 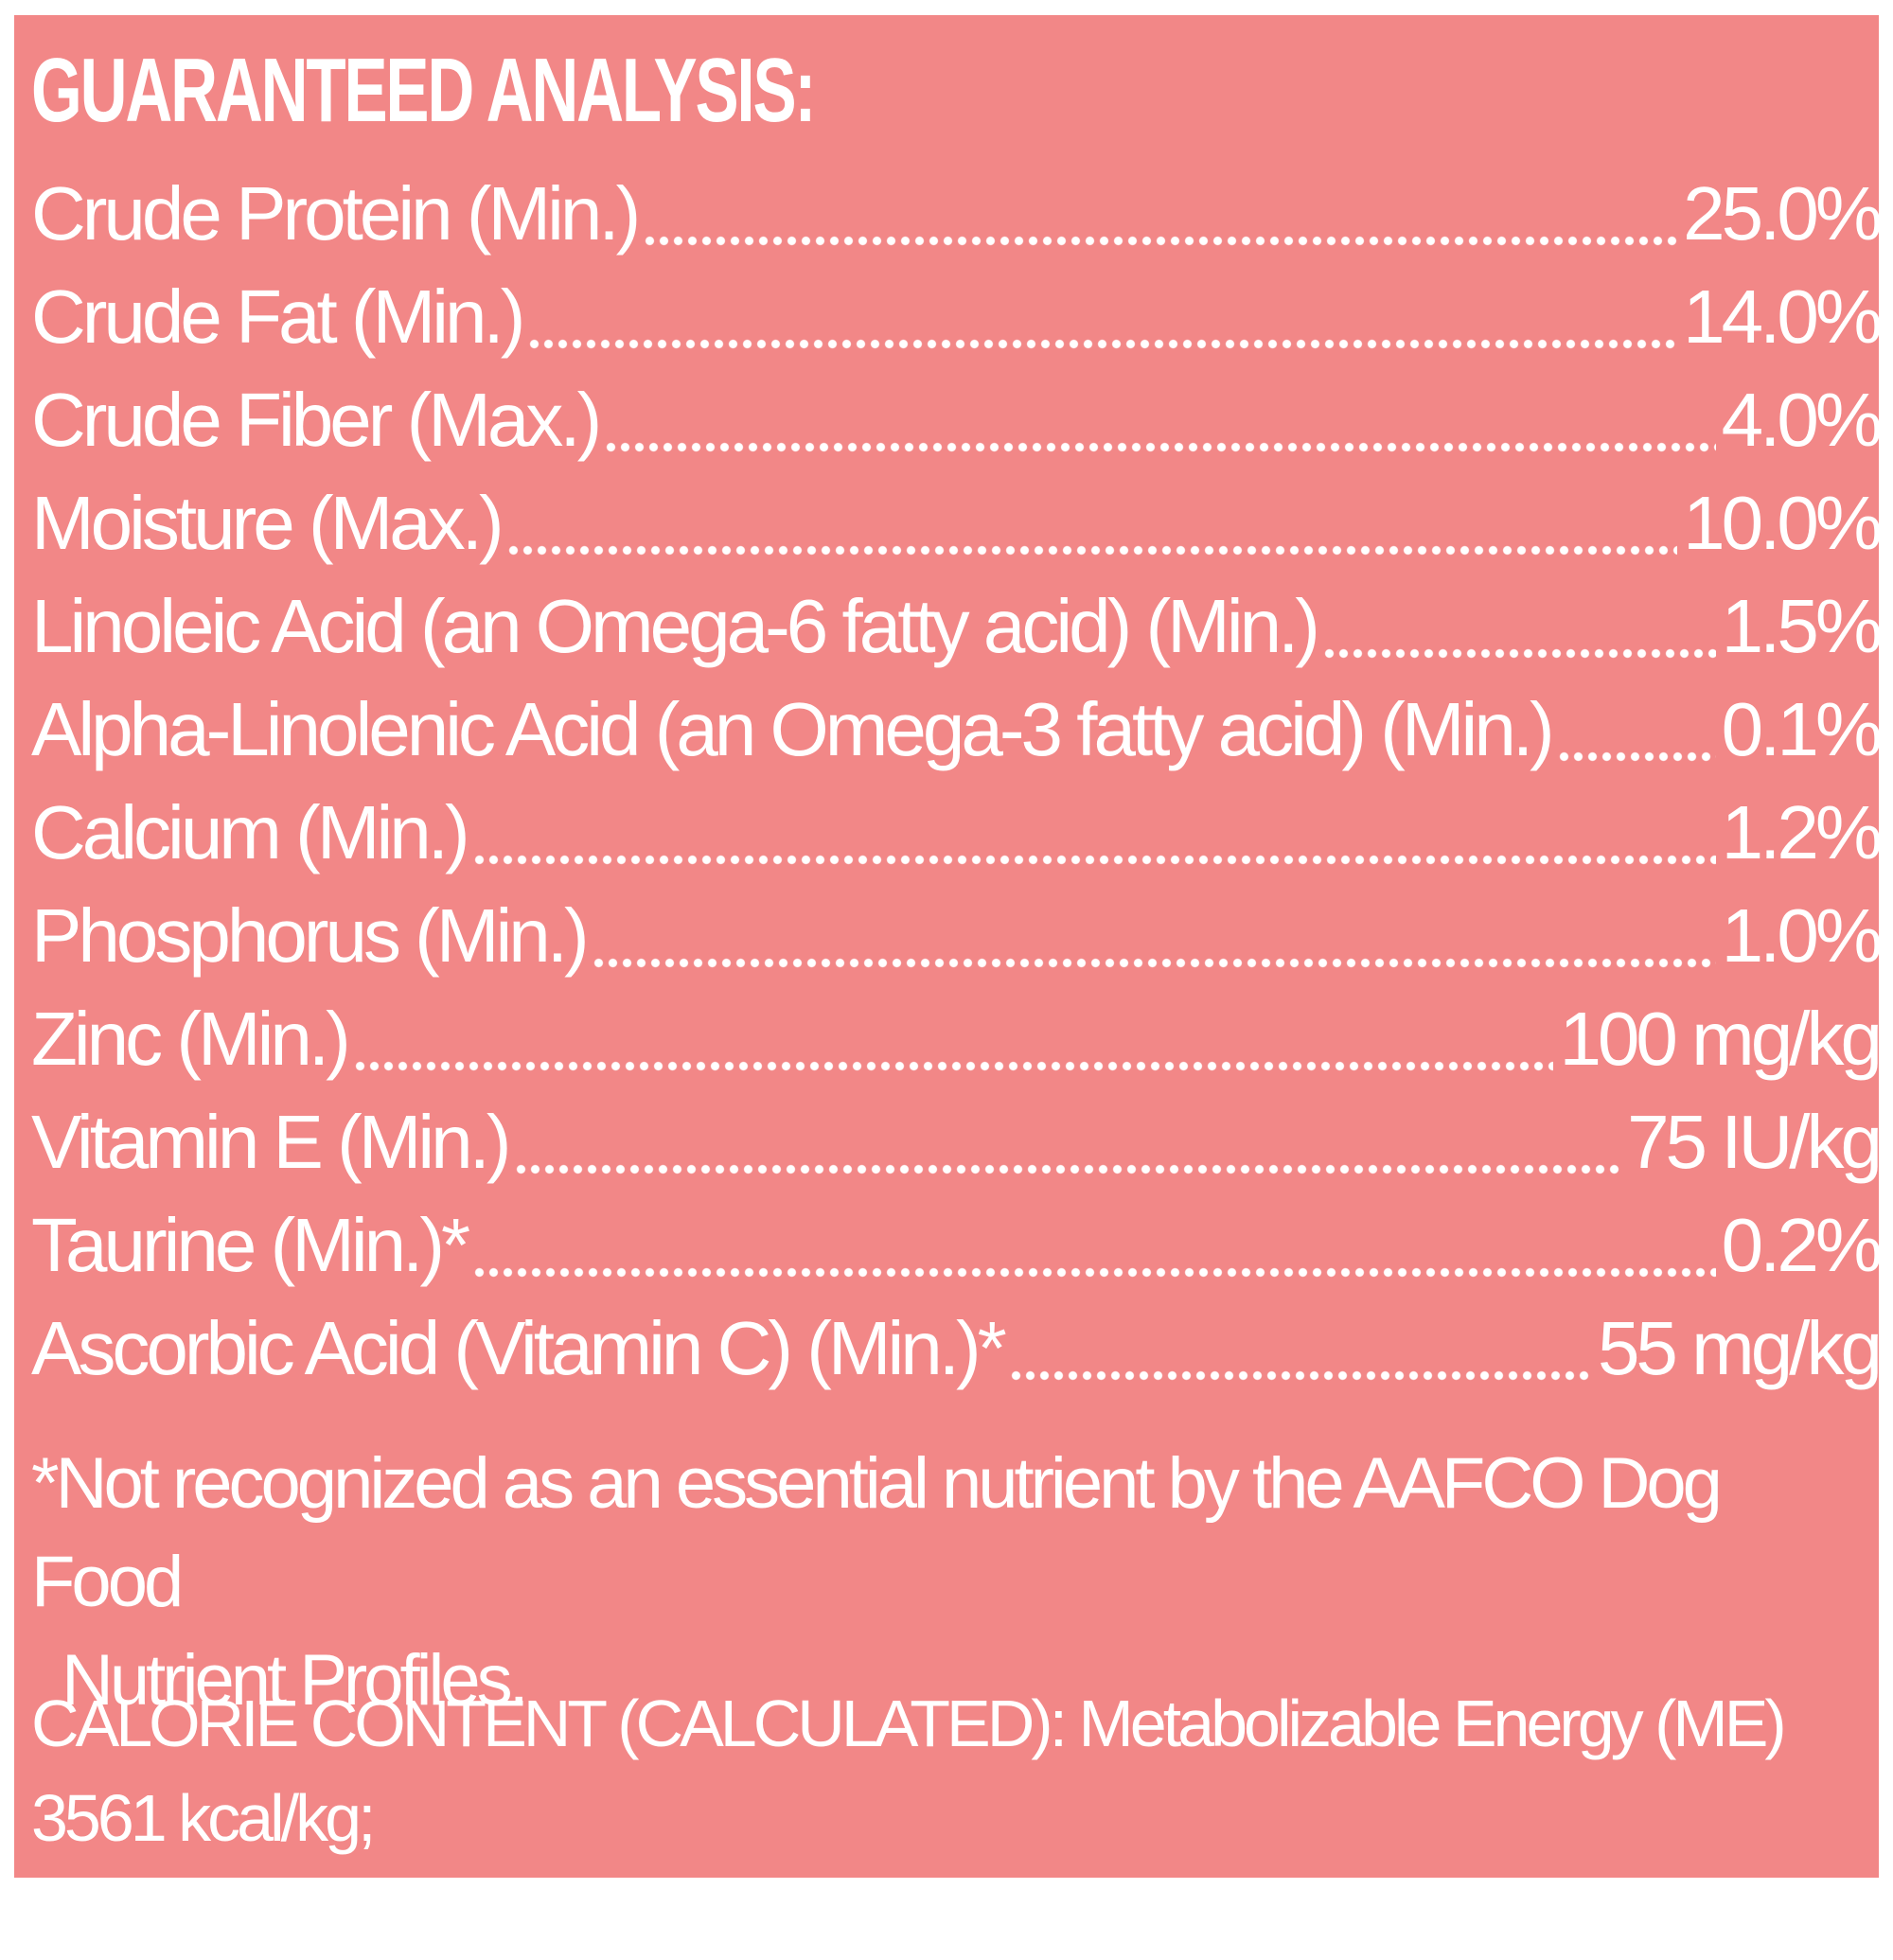 I want to click on nutrient-label: Calcium (Min.), so click(x=251, y=832).